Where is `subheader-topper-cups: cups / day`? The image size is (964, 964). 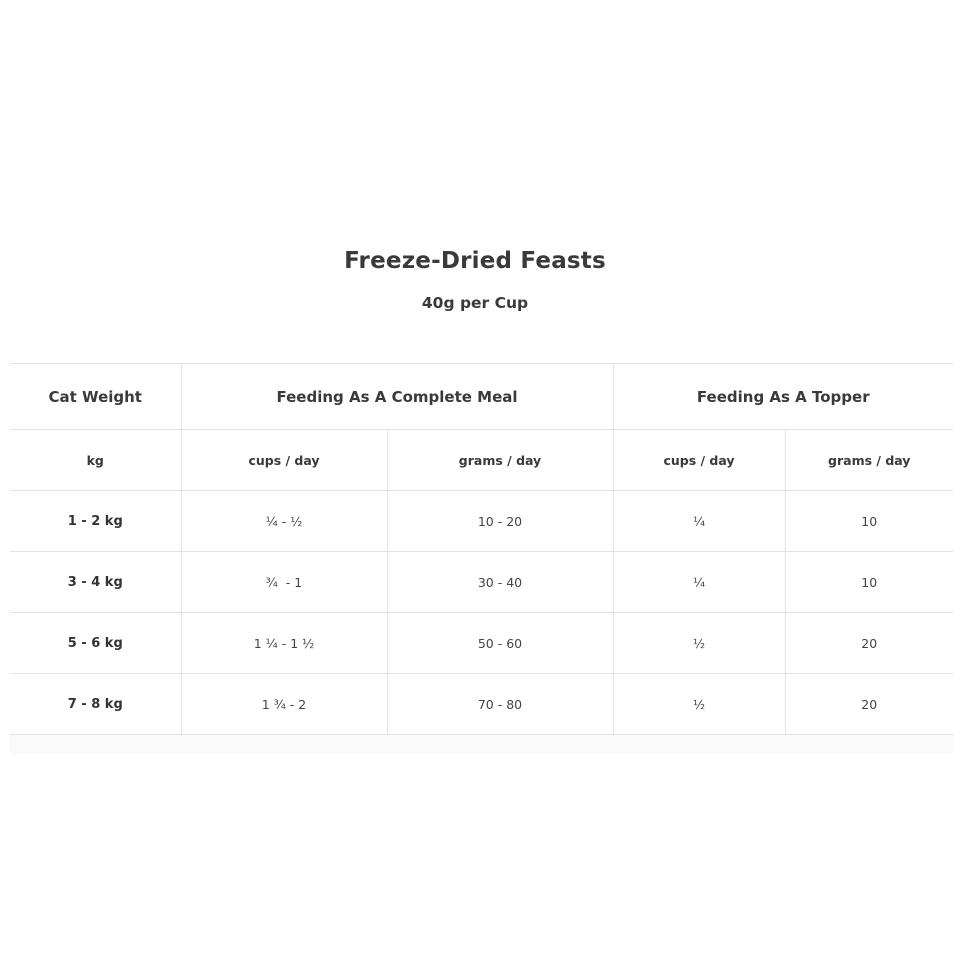 subheader-topper-cups: cups / day is located at coordinates (698, 460).